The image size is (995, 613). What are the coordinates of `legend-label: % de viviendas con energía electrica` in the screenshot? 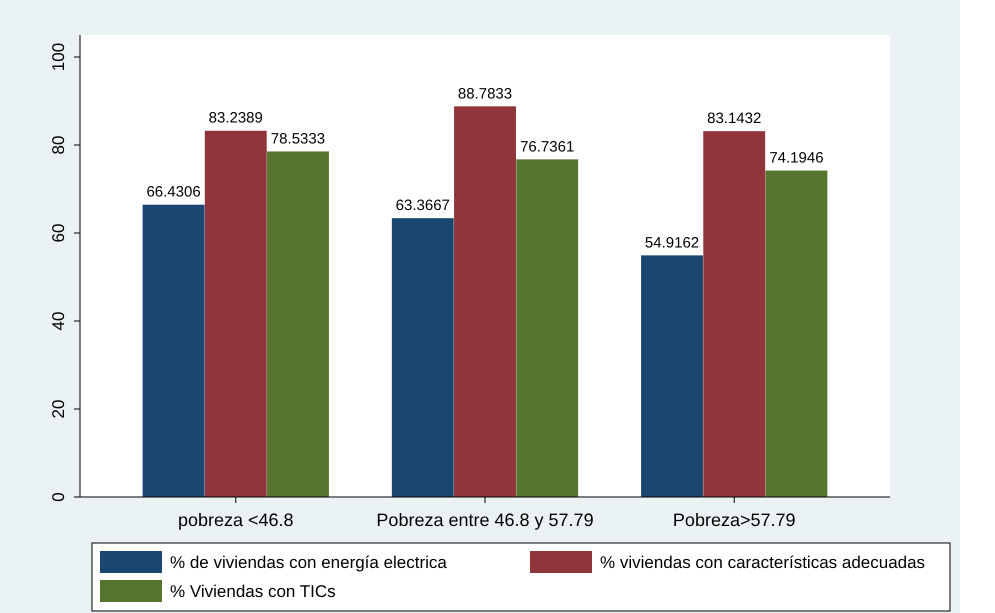 It's located at (309, 562).